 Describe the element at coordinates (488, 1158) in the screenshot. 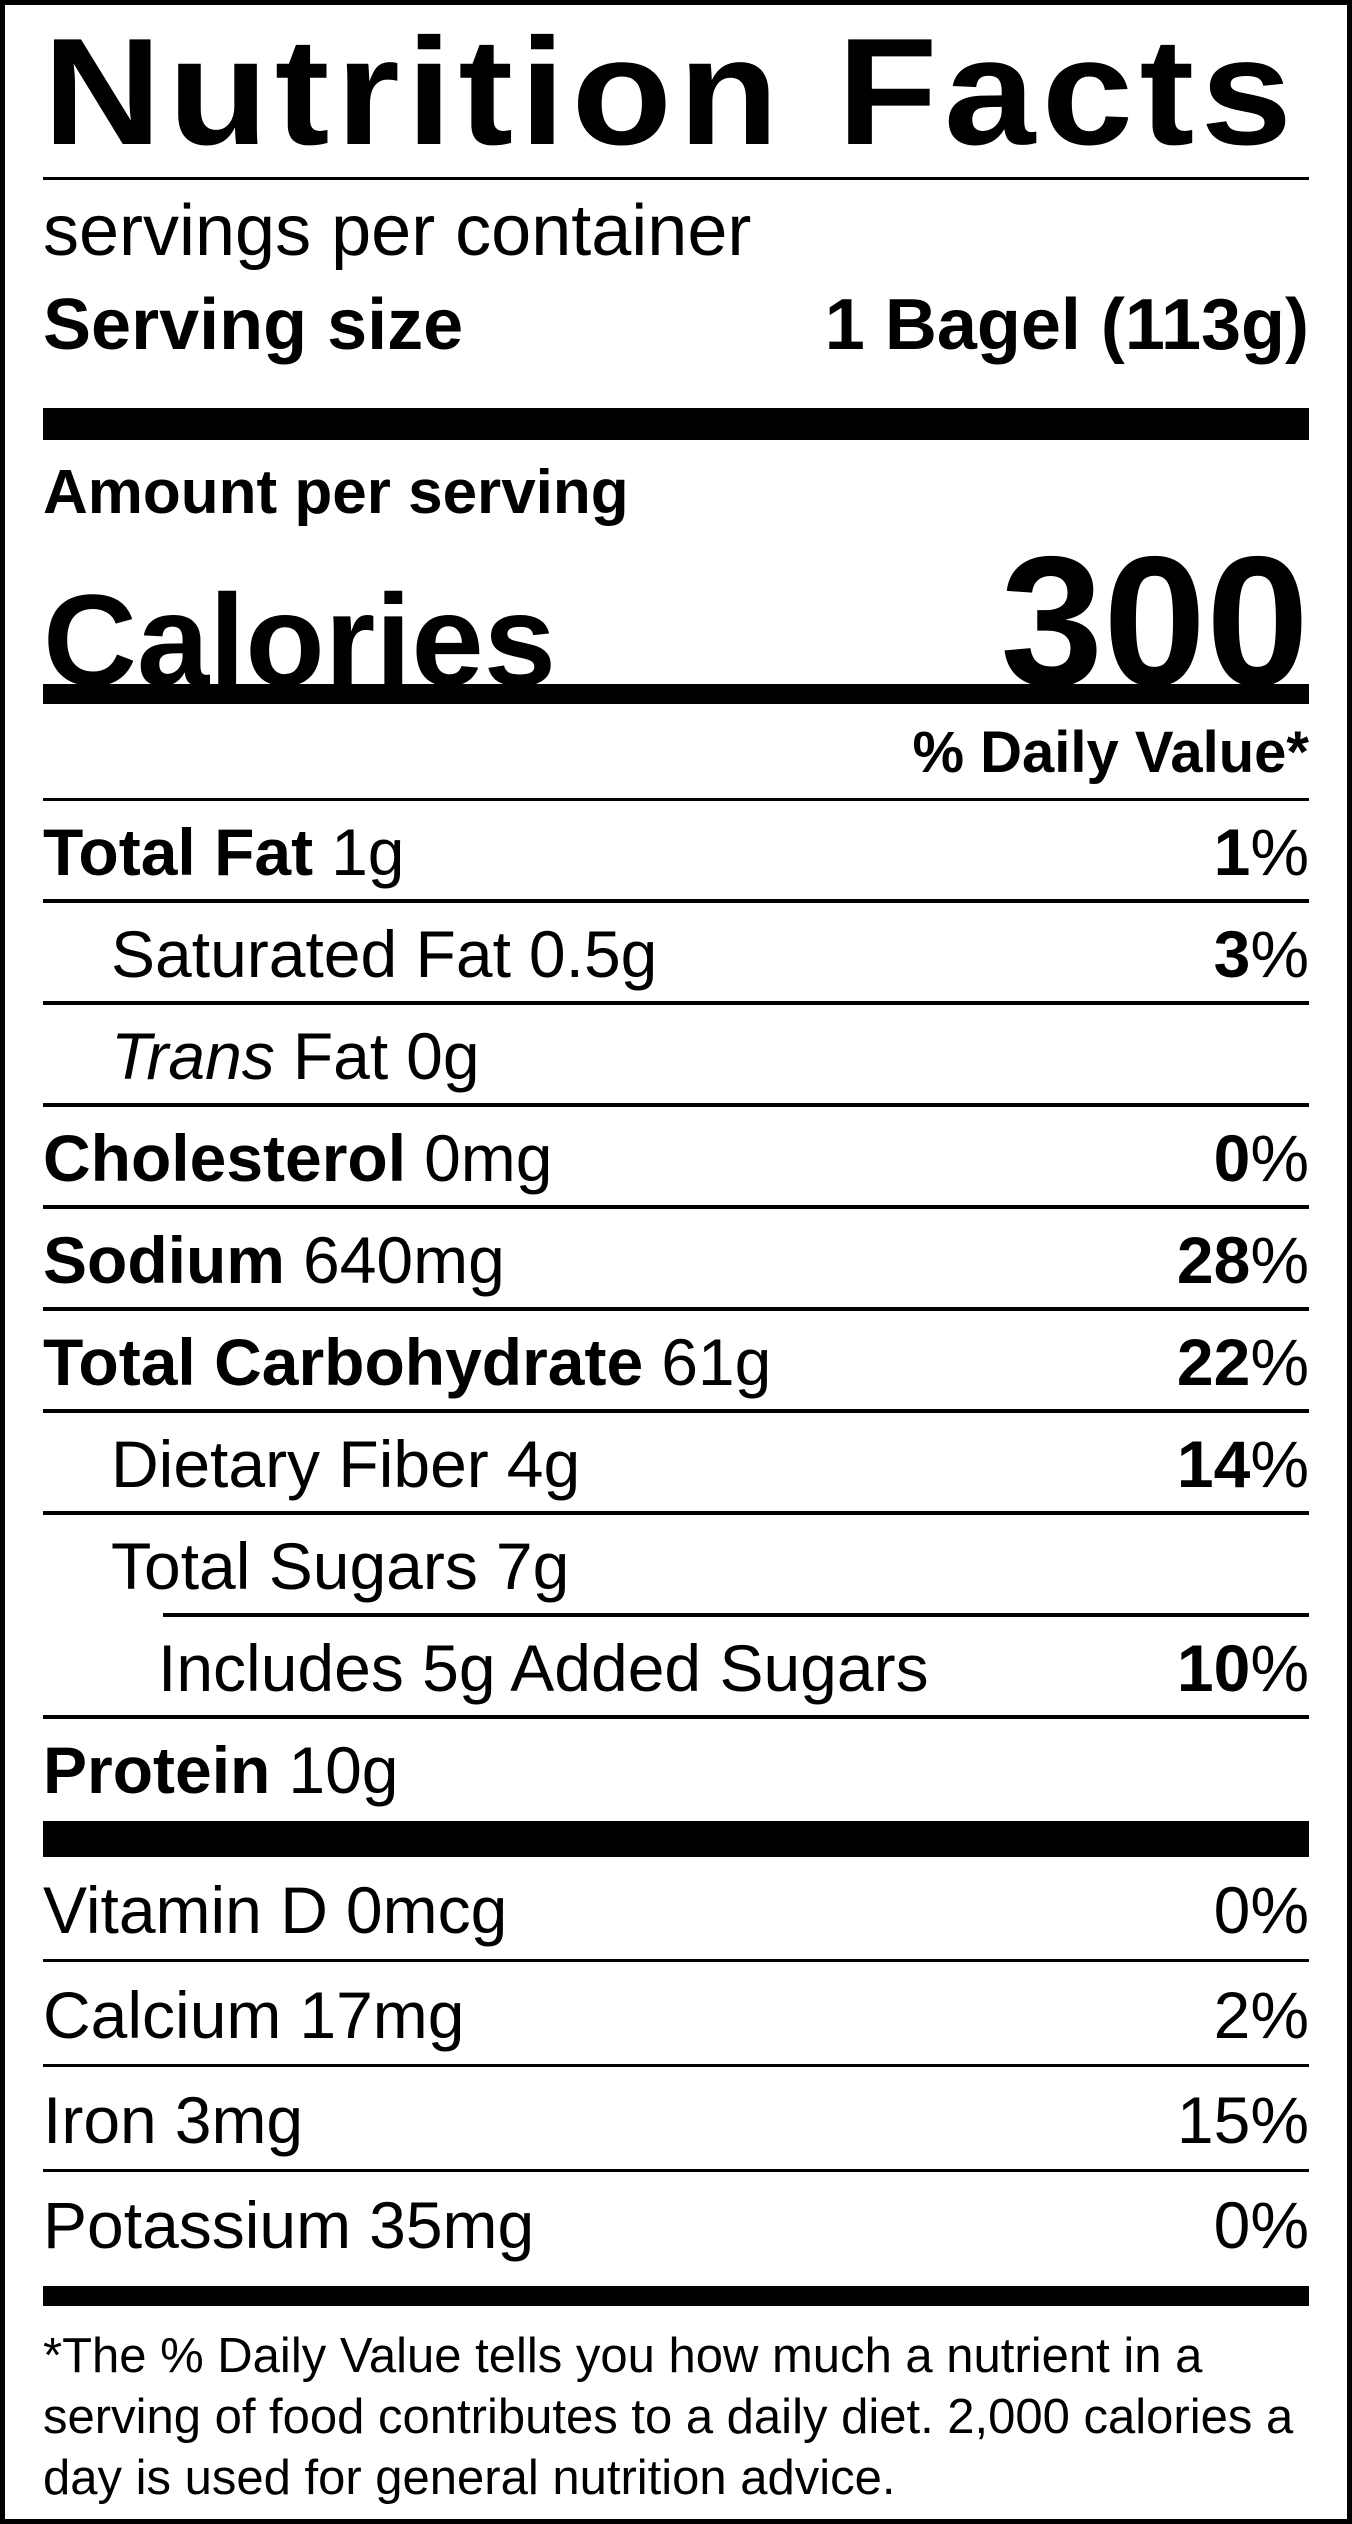

I see `nutrient-amount: 0mg` at that location.